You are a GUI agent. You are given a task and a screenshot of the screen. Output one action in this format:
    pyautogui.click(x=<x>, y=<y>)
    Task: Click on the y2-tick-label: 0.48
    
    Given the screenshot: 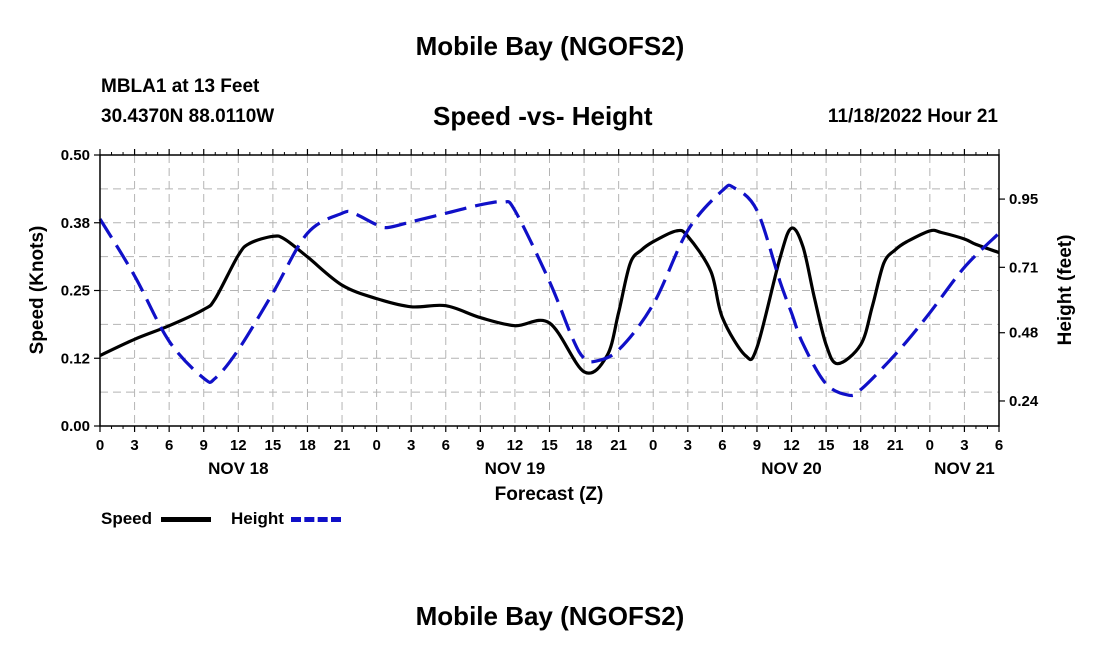 What is the action you would take?
    pyautogui.click(x=1023, y=333)
    